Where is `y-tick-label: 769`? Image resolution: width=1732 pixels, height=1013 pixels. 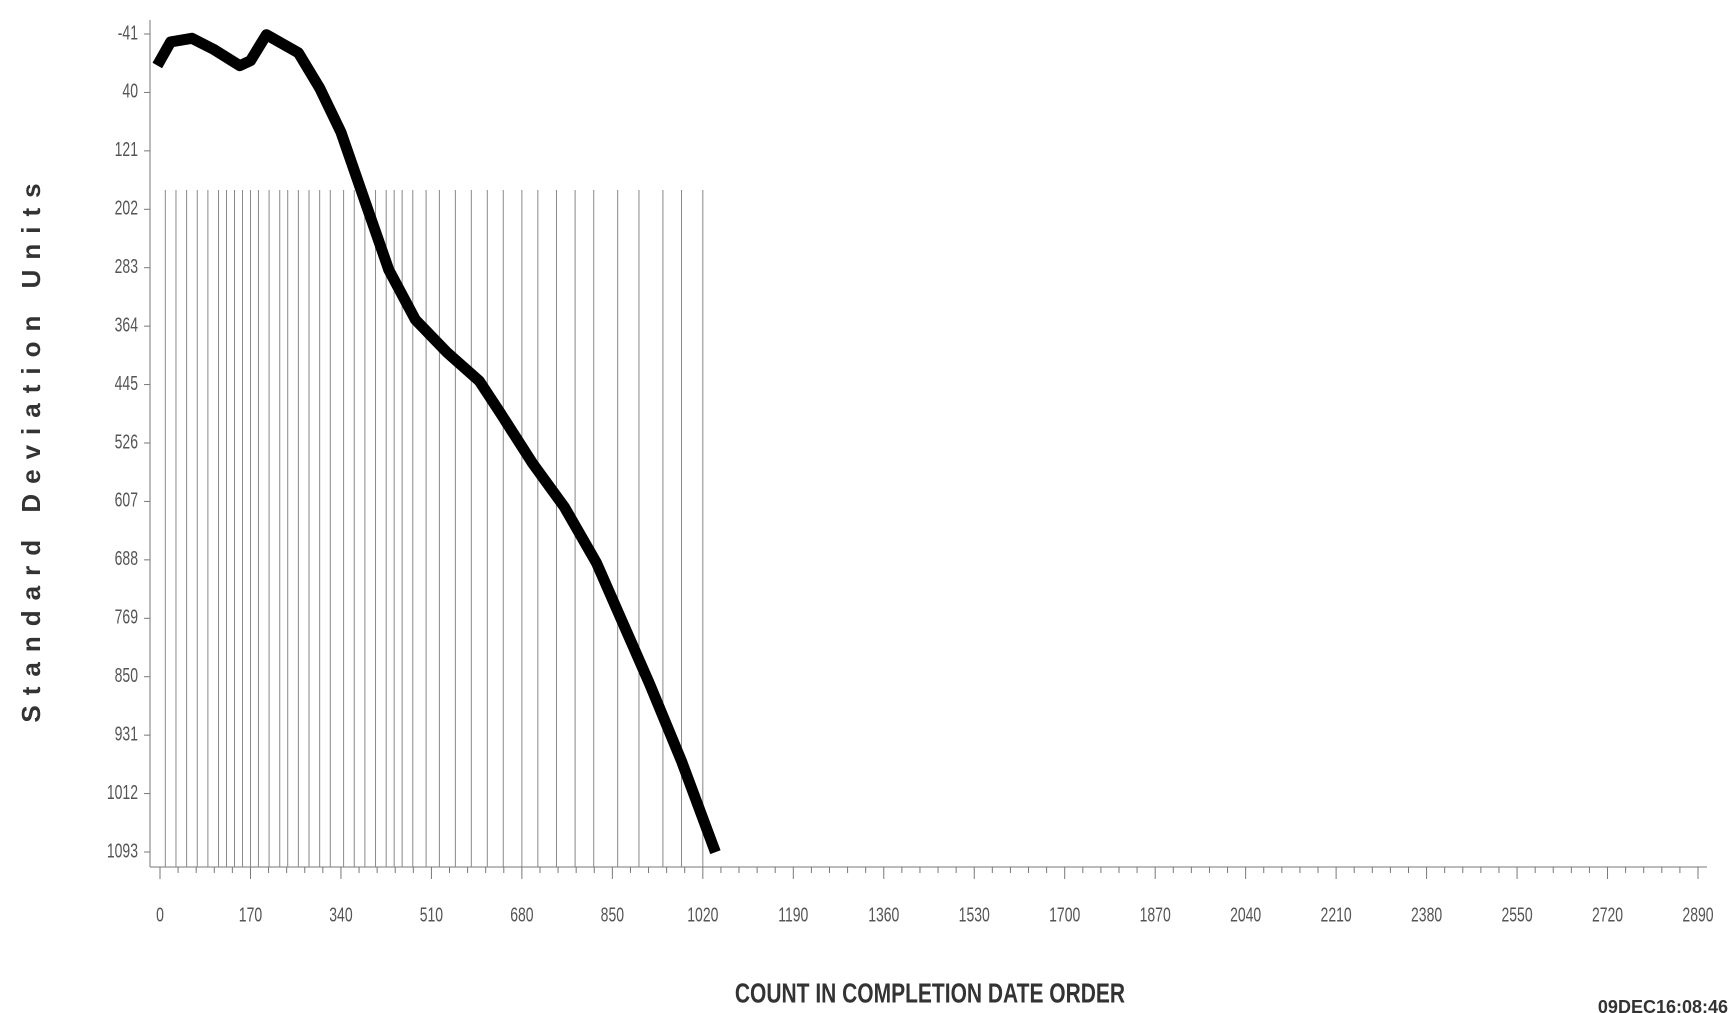
y-tick-label: 769 is located at coordinates (126, 616).